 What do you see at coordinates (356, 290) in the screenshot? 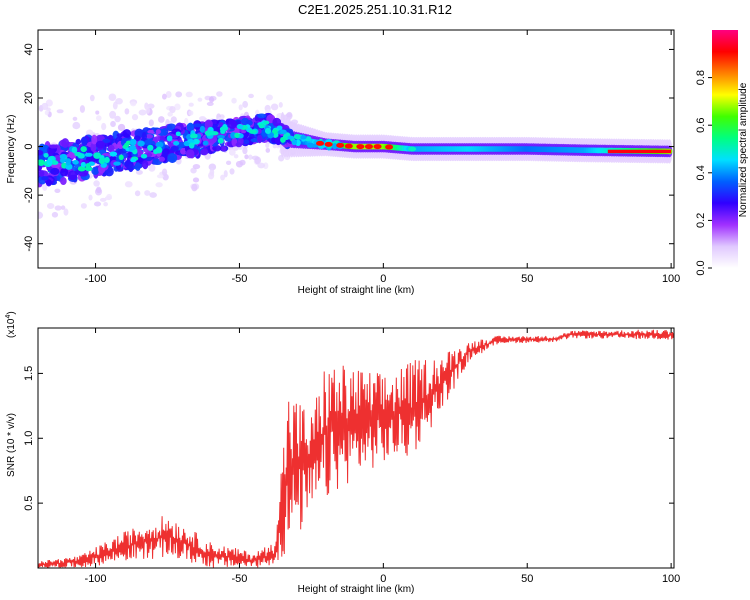
I see `spectrogram-xlabel: Height of straight line (km)` at bounding box center [356, 290].